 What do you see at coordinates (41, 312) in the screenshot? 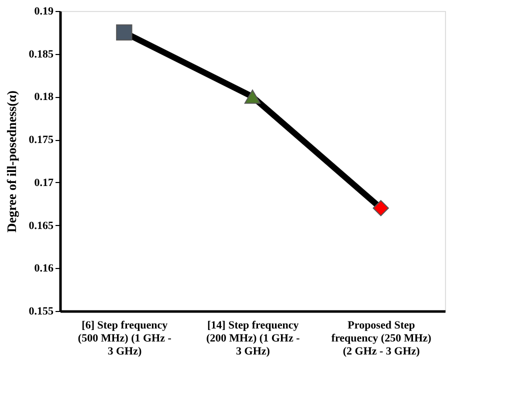
I see `y-tick-label: 0.155` at bounding box center [41, 312].